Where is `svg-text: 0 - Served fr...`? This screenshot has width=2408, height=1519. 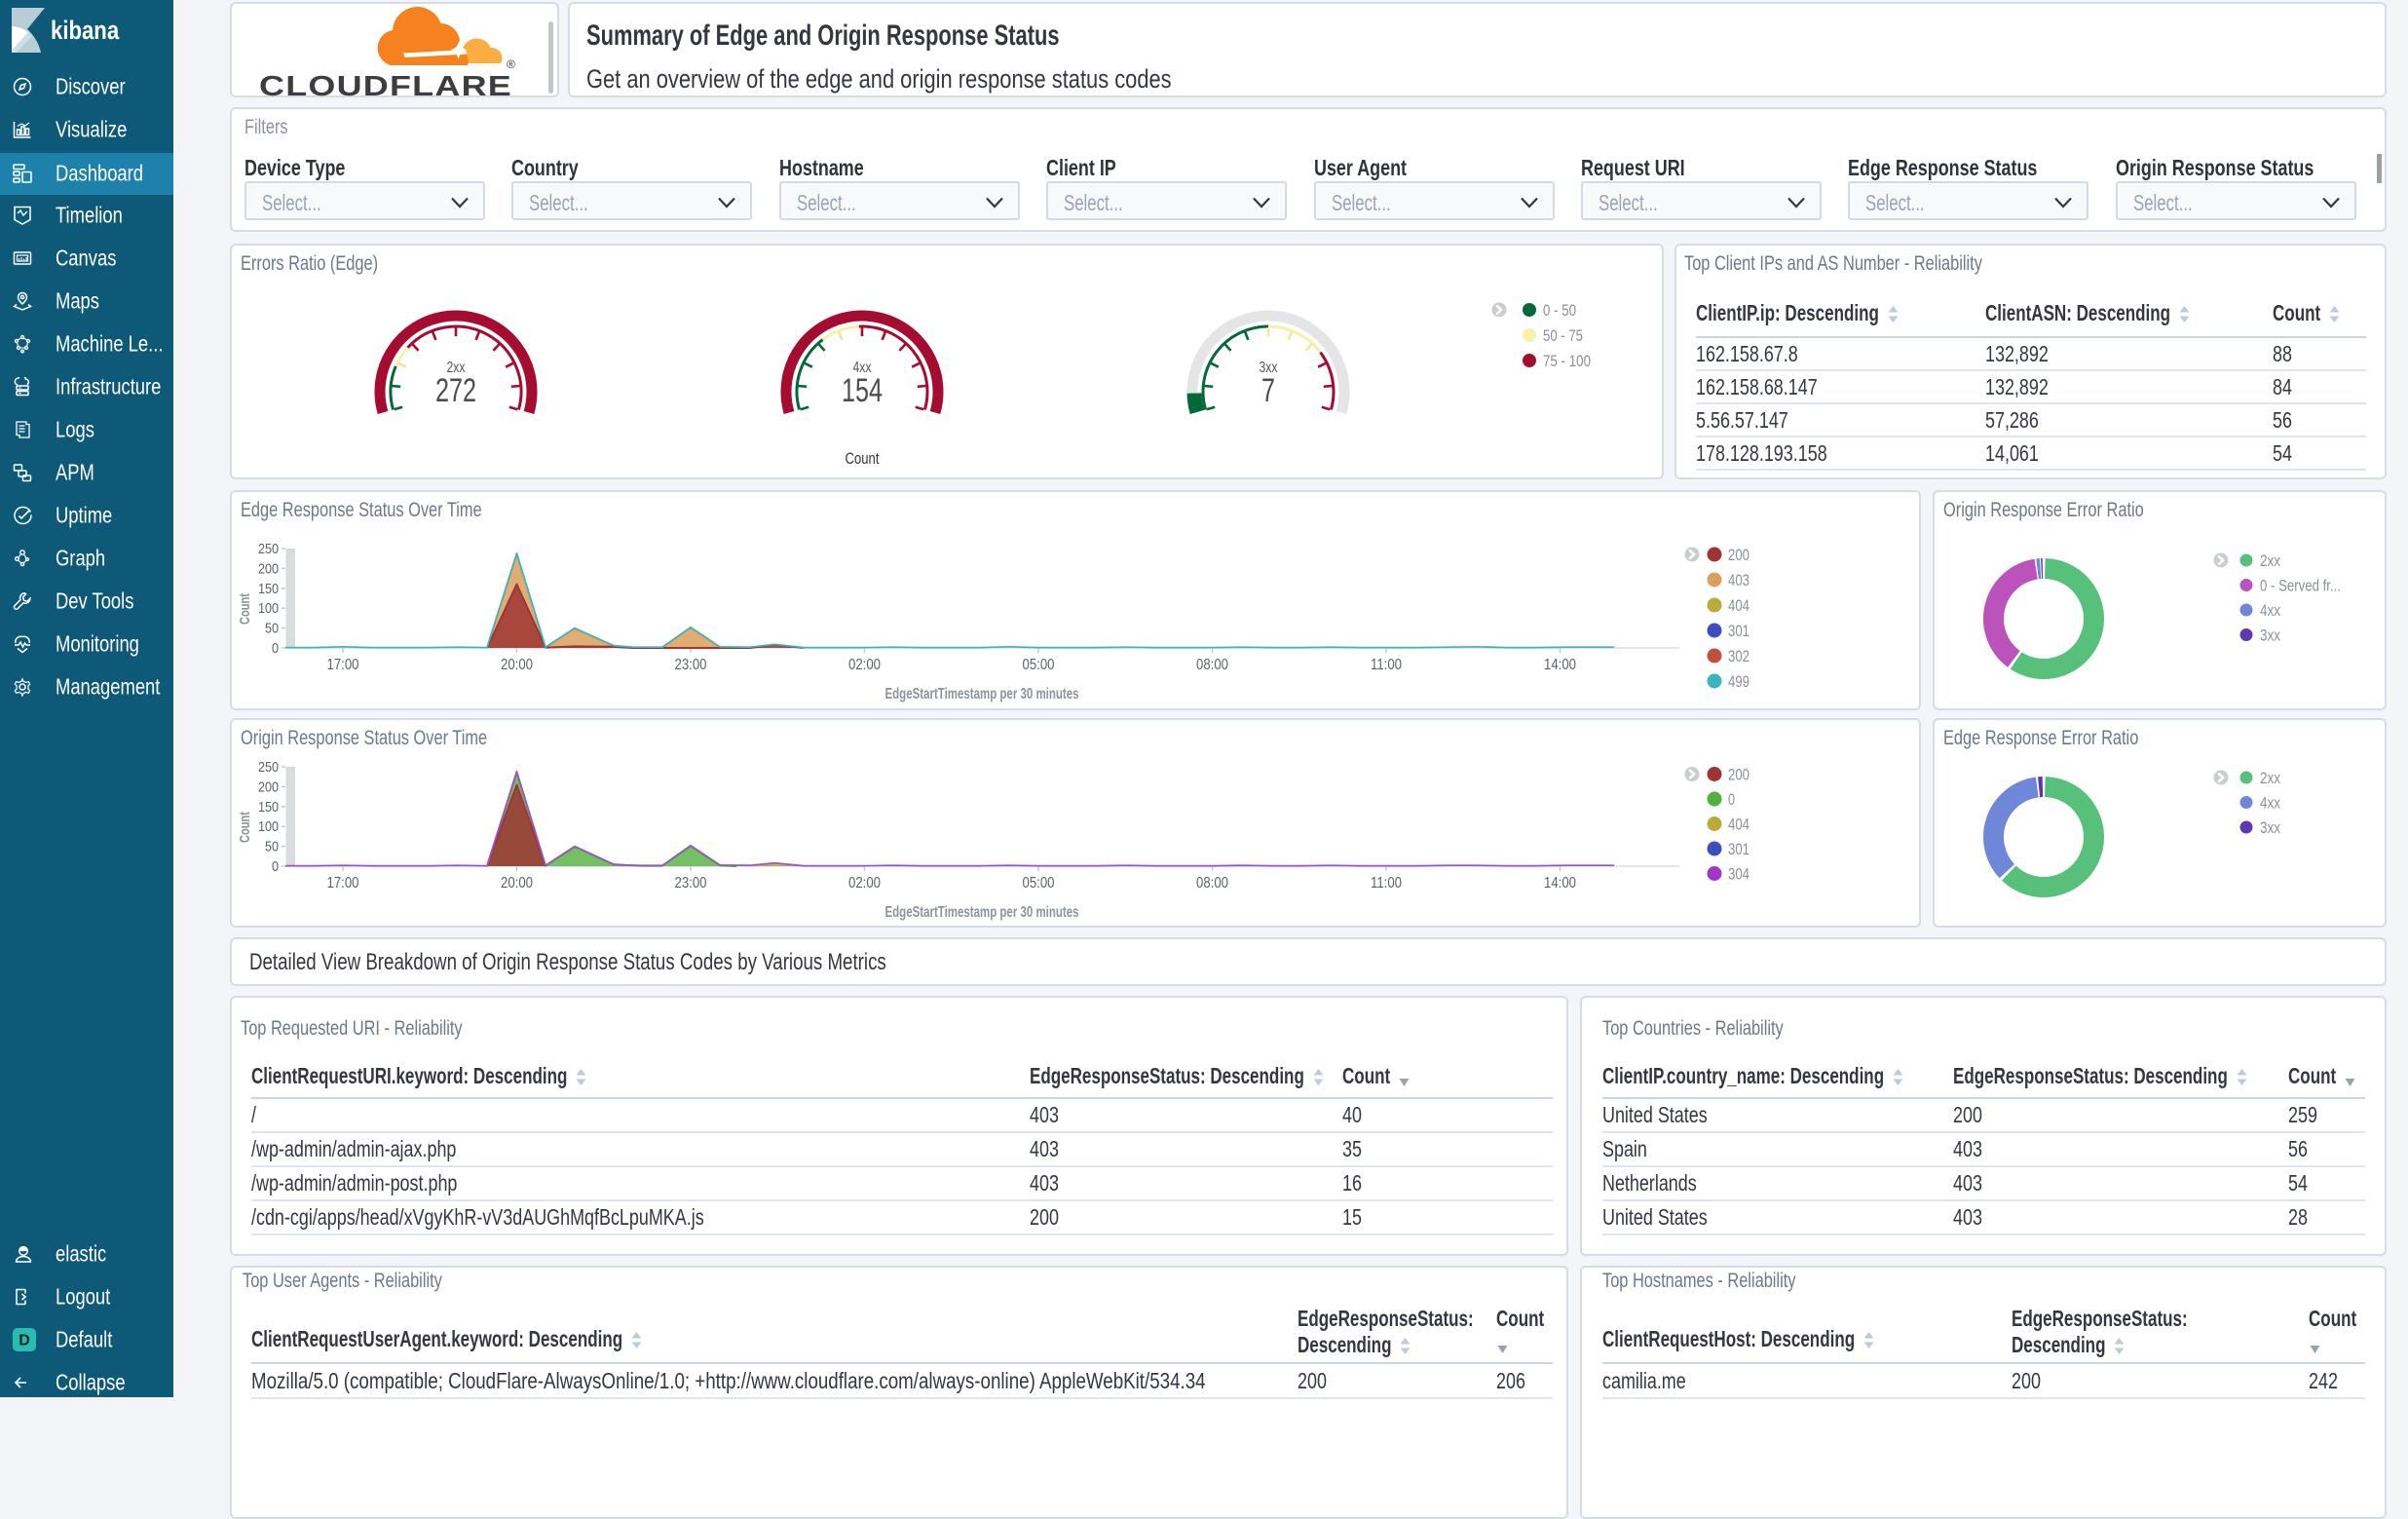
svg-text: 0 - Served fr... is located at coordinates (2300, 586).